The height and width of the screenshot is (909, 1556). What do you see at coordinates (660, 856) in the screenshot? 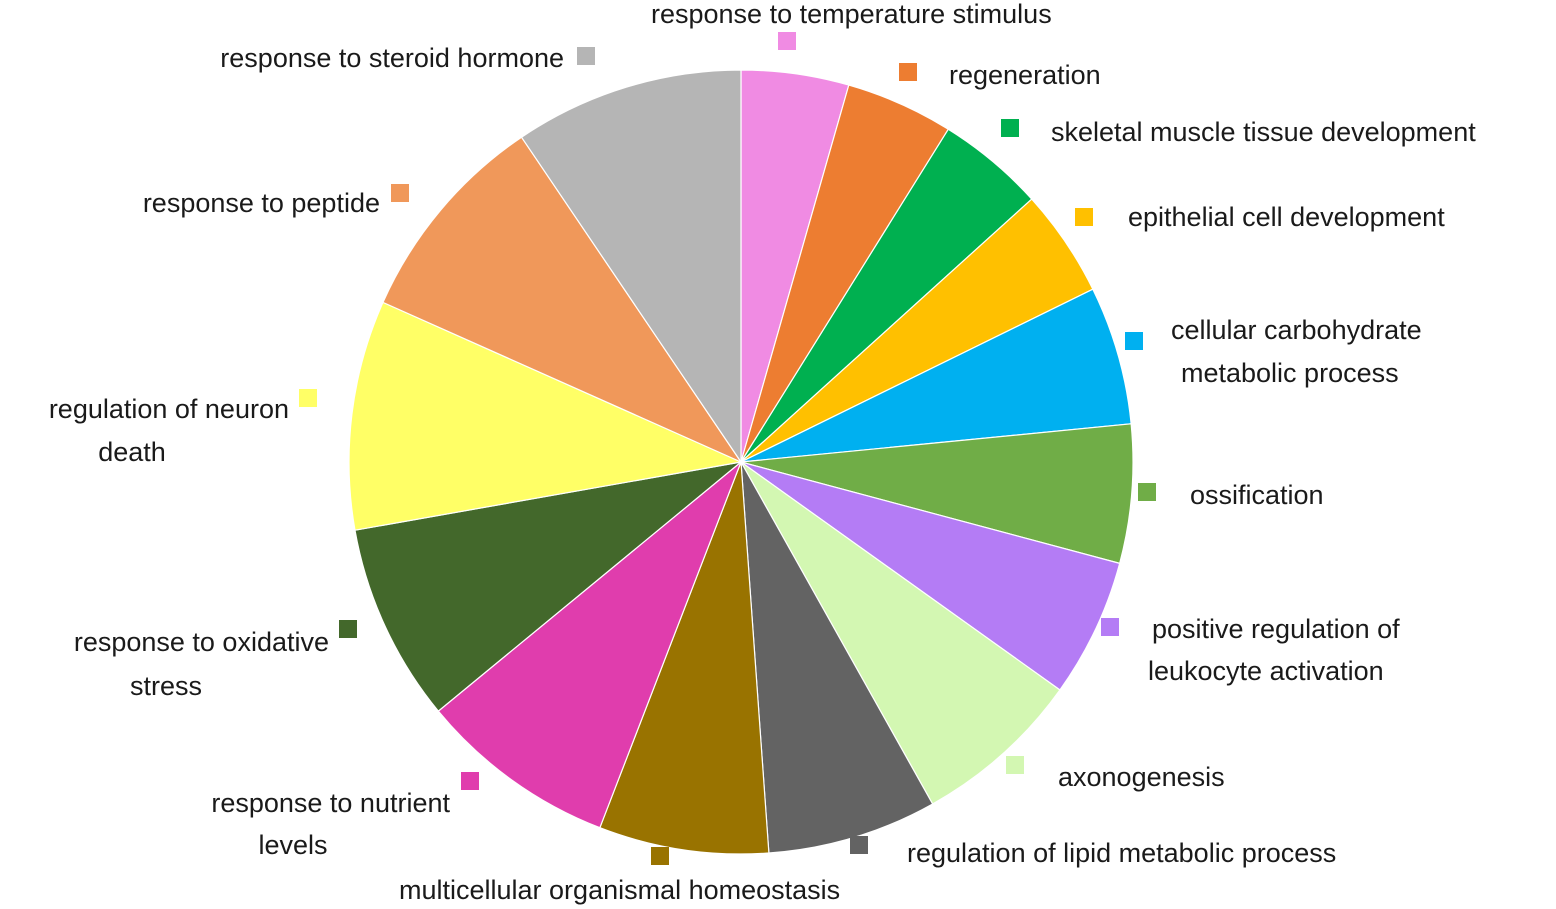
I see `legend-marker-multicellular-organismal-homeostasis` at bounding box center [660, 856].